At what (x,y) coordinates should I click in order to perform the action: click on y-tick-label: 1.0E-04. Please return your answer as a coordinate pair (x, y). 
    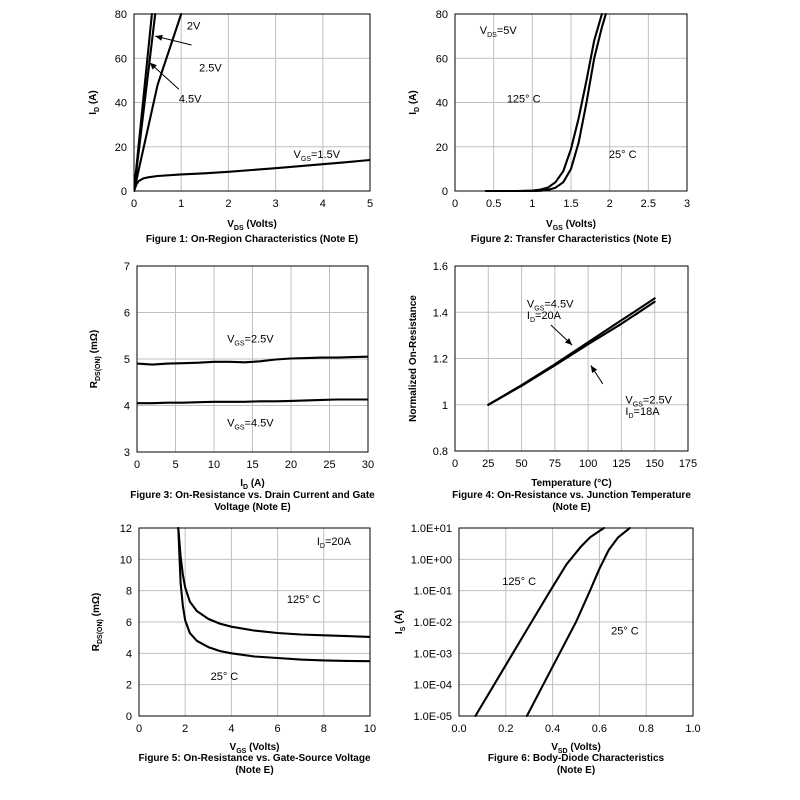
    Looking at the image, I should click on (432, 686).